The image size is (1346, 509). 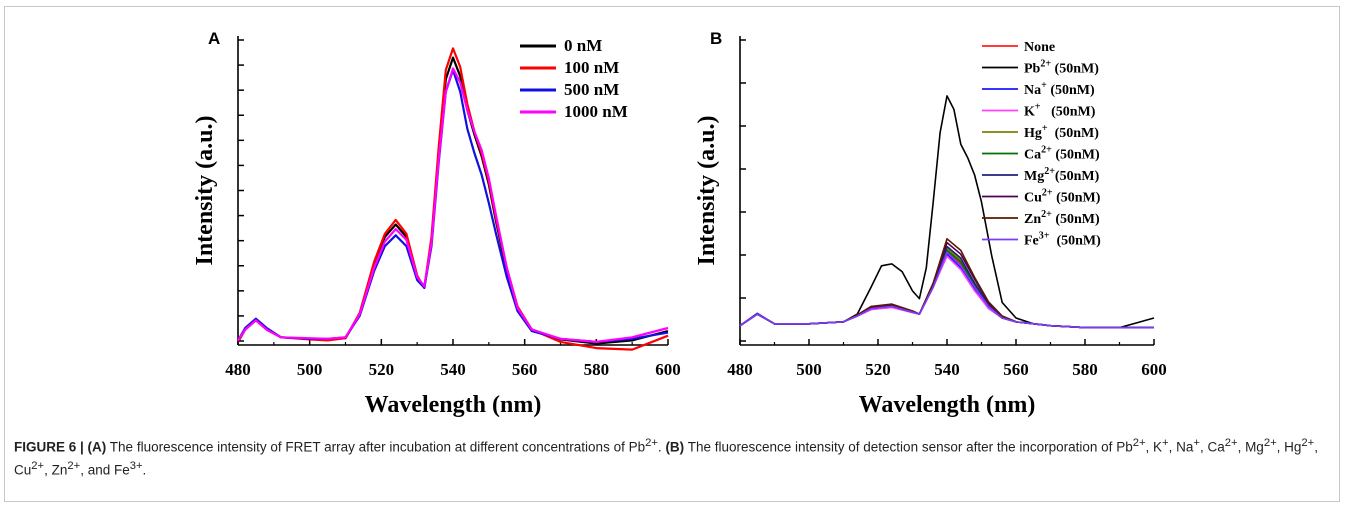 I want to click on caption-sup-pb: 2+, so click(x=1139, y=443).